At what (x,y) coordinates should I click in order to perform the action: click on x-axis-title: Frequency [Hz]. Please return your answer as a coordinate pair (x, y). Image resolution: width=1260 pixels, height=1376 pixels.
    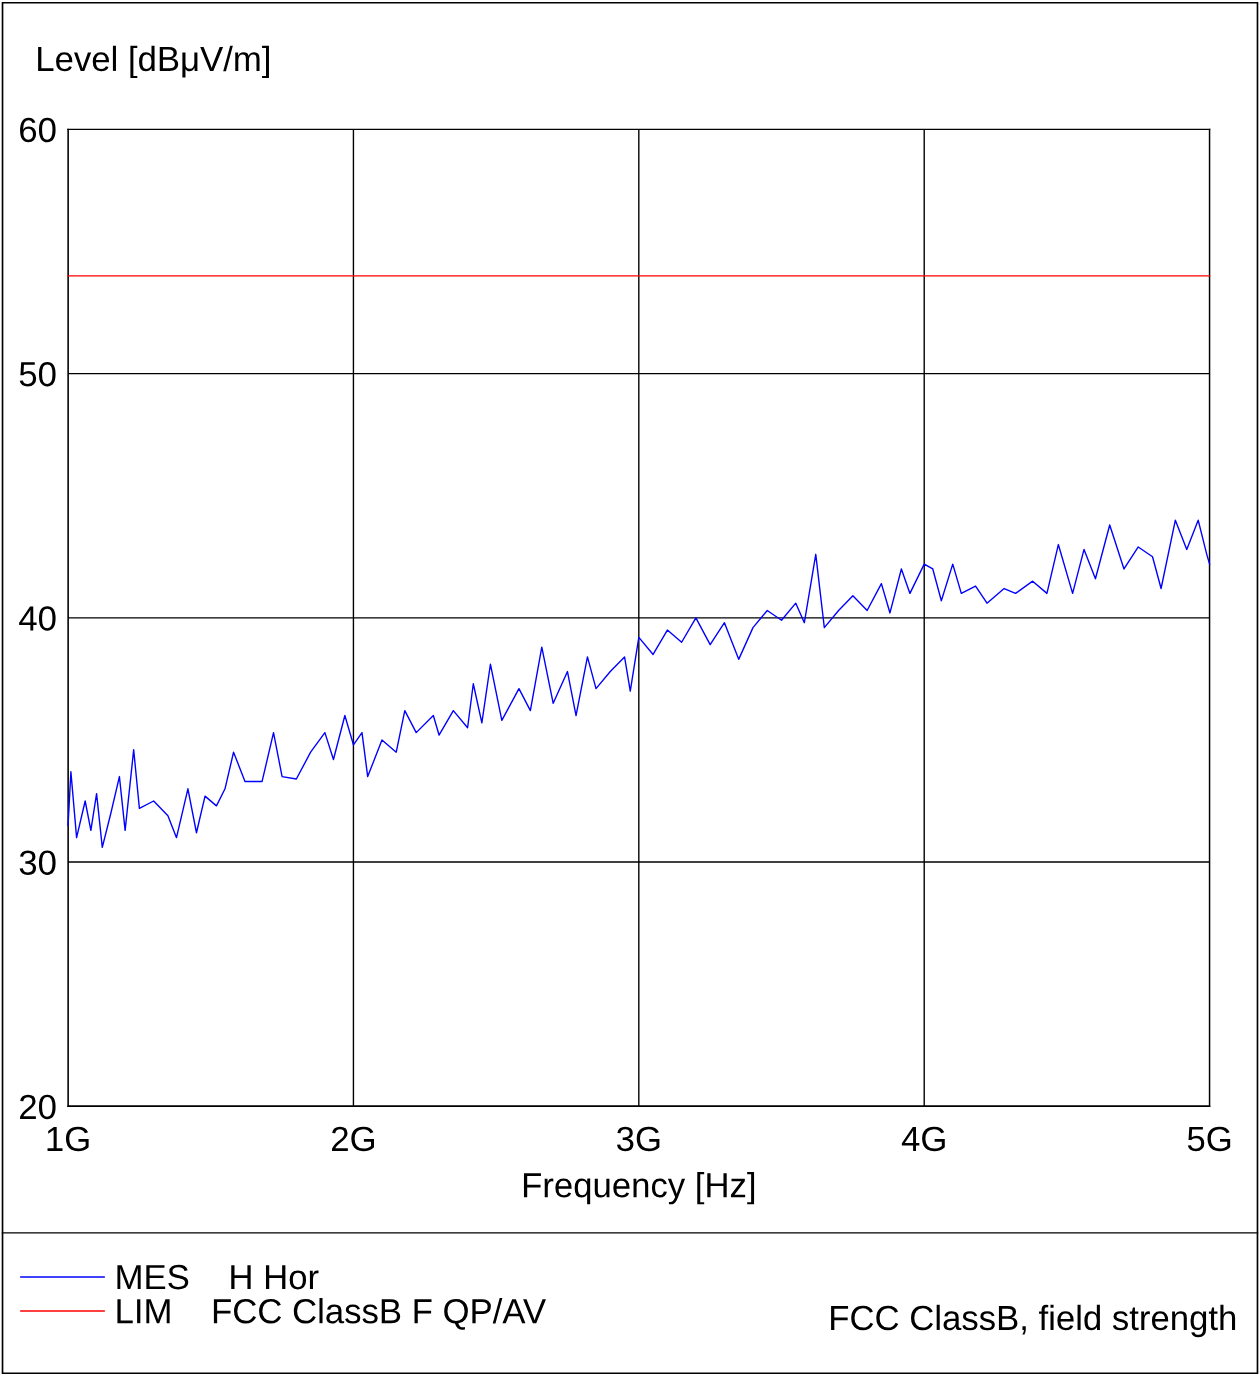
    Looking at the image, I should click on (639, 1188).